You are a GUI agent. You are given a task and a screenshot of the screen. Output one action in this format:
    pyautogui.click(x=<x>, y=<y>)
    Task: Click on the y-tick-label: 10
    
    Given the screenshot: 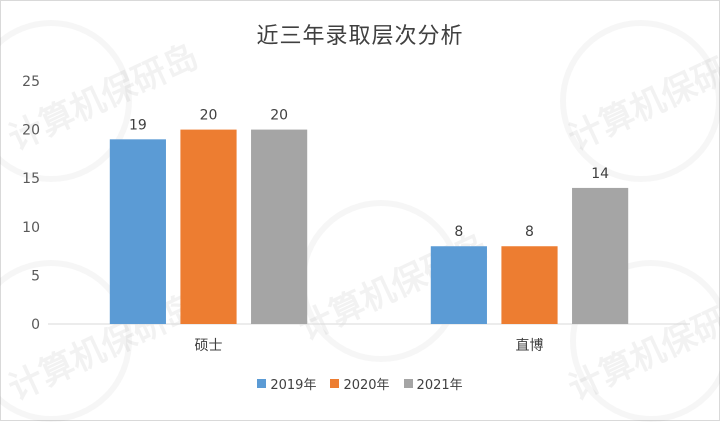 What is the action you would take?
    pyautogui.click(x=31, y=228)
    